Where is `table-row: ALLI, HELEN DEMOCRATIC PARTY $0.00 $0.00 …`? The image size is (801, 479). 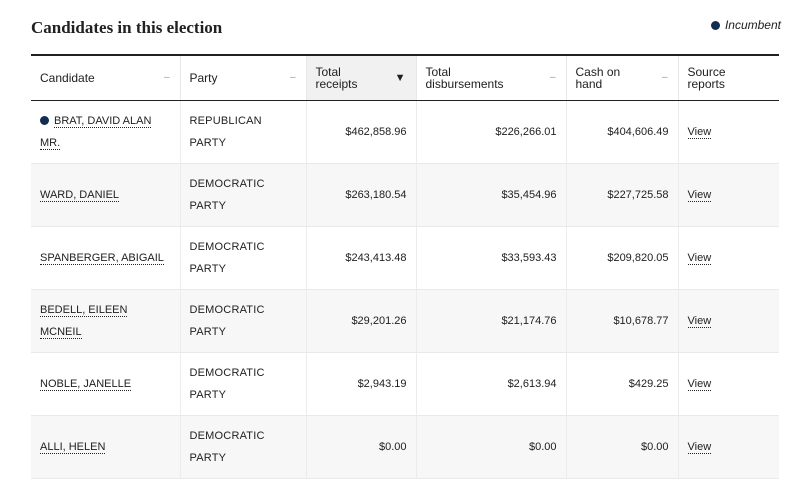
table-row: ALLI, HELEN DEMOCRATIC PARTY $0.00 $0.00 … is located at coordinates (405, 447).